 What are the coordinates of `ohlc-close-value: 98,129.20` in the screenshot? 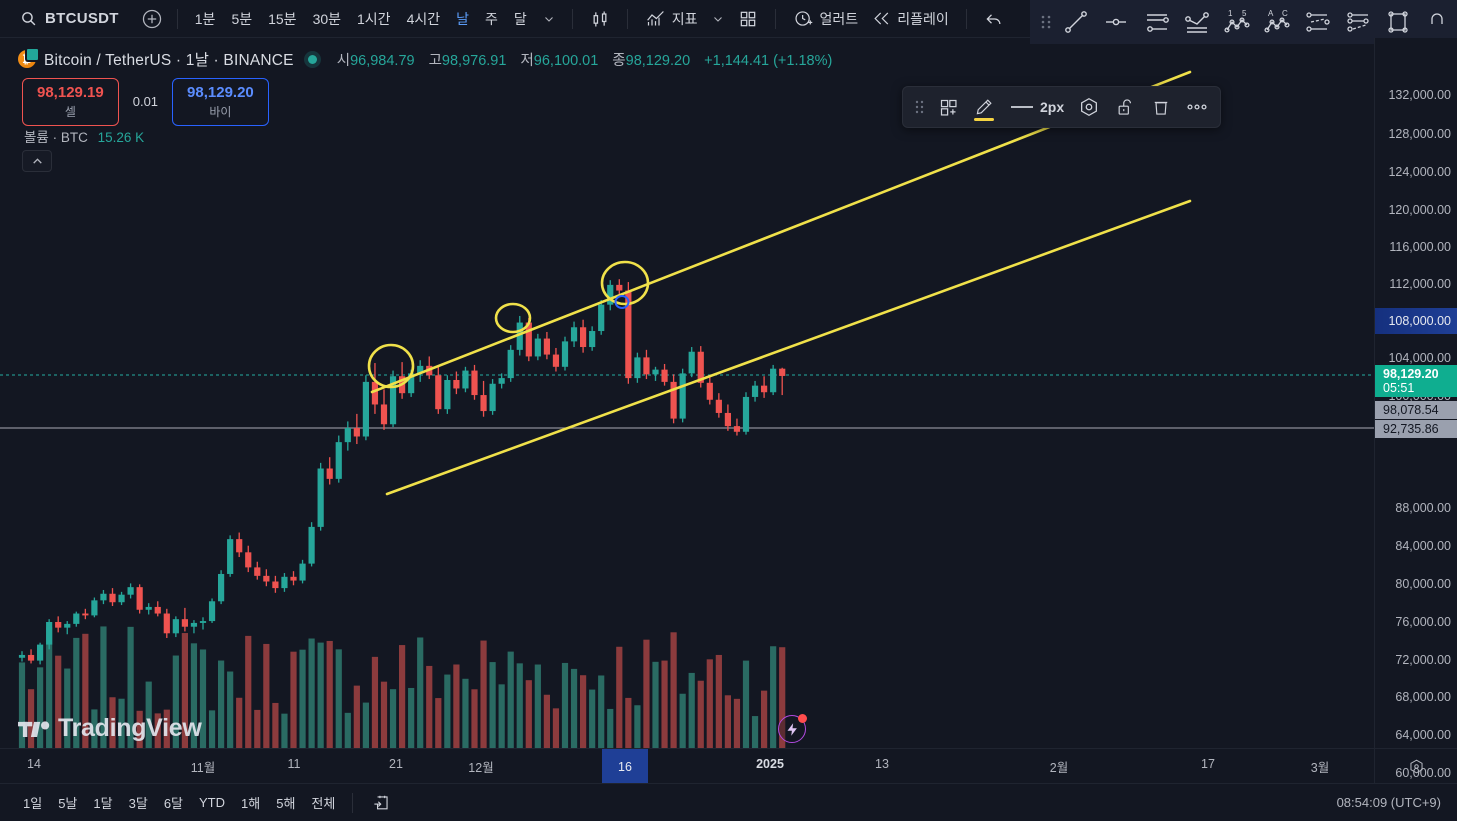 It's located at (658, 60).